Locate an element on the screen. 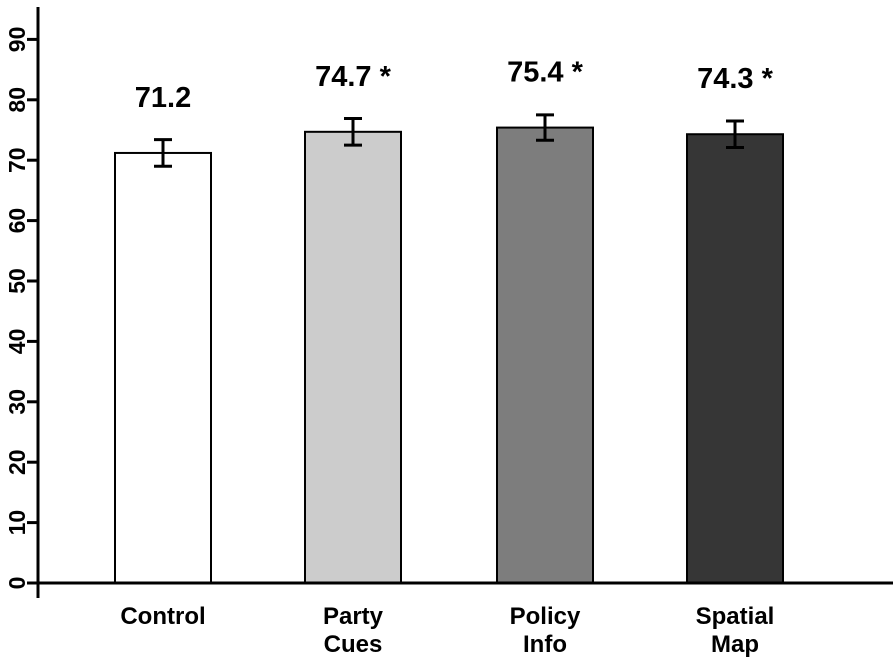 The height and width of the screenshot is (661, 896). y-tick-label-80: 80 is located at coordinates (17, 100).